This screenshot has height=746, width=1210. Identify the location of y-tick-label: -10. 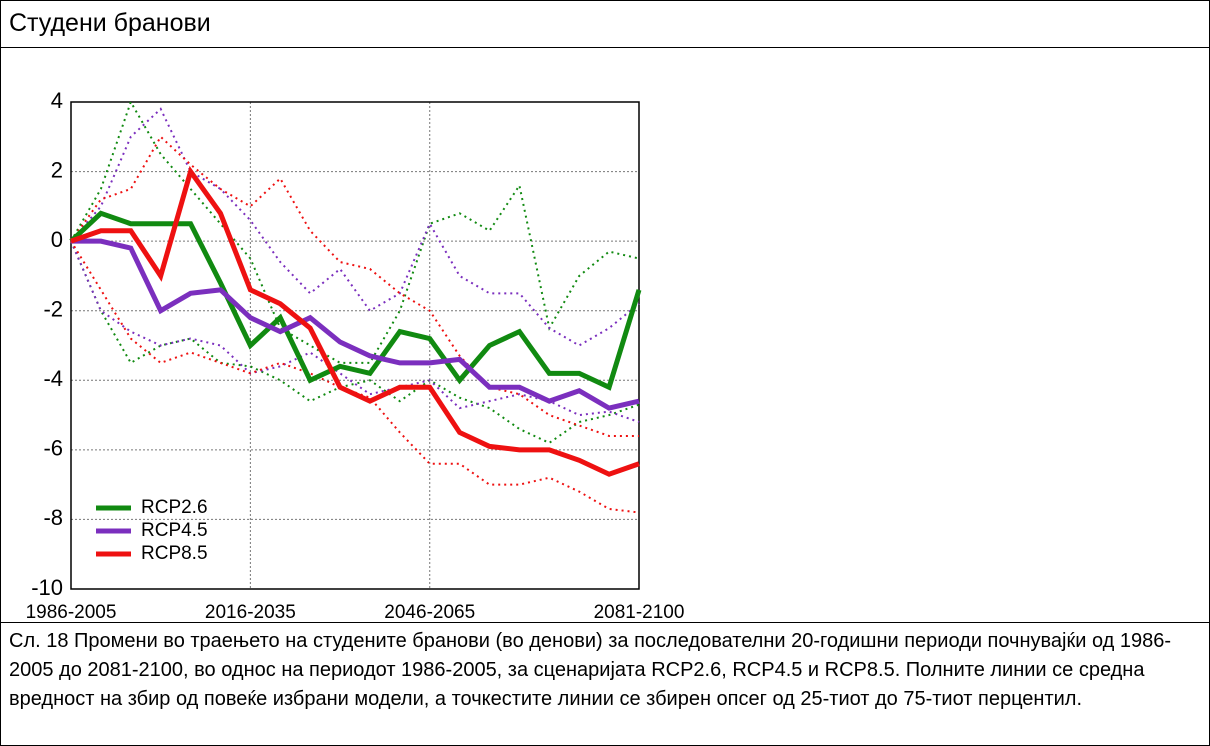
(47, 587).